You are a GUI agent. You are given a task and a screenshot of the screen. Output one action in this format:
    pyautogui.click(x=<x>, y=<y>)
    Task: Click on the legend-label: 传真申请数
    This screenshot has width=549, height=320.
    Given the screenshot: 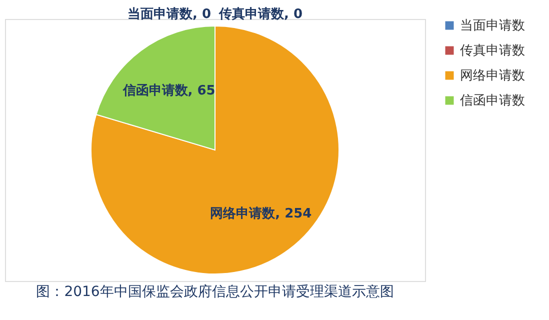 What is the action you would take?
    pyautogui.click(x=492, y=51)
    